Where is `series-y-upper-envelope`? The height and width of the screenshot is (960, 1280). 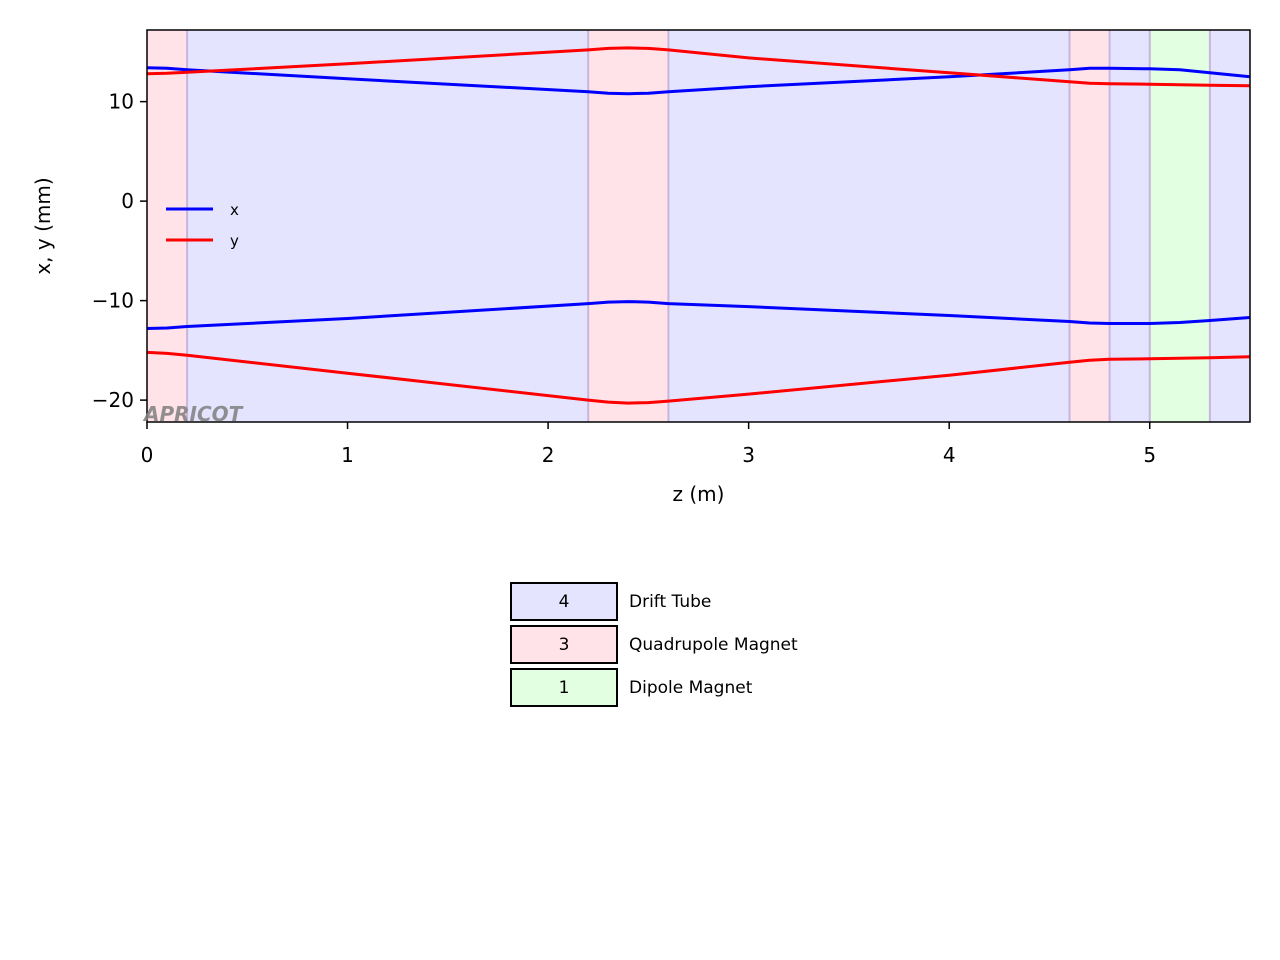 series-y-upper-envelope is located at coordinates (698, 67).